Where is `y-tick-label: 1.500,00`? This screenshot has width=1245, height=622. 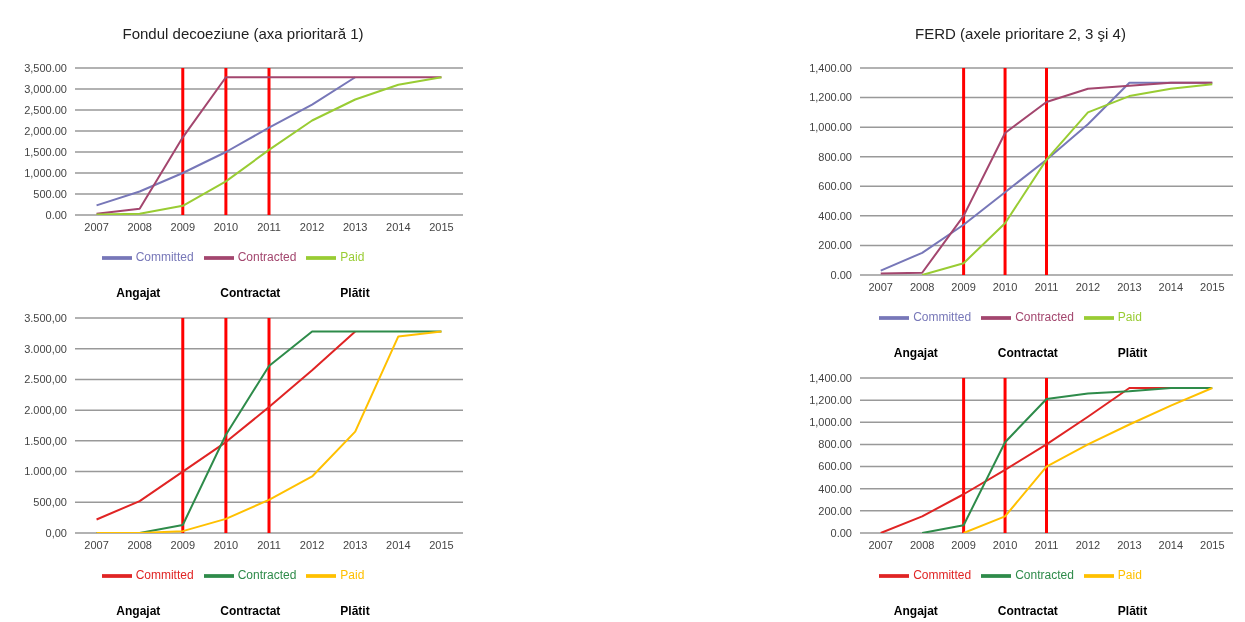 y-tick-label: 1.500,00 is located at coordinates (45, 440).